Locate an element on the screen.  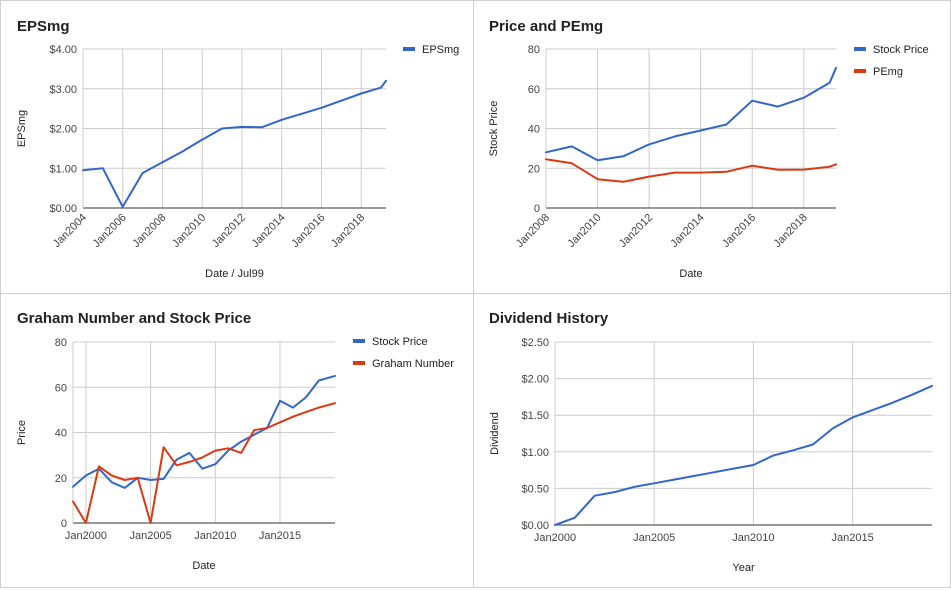
y-tick-label: 80 is located at coordinates (534, 50).